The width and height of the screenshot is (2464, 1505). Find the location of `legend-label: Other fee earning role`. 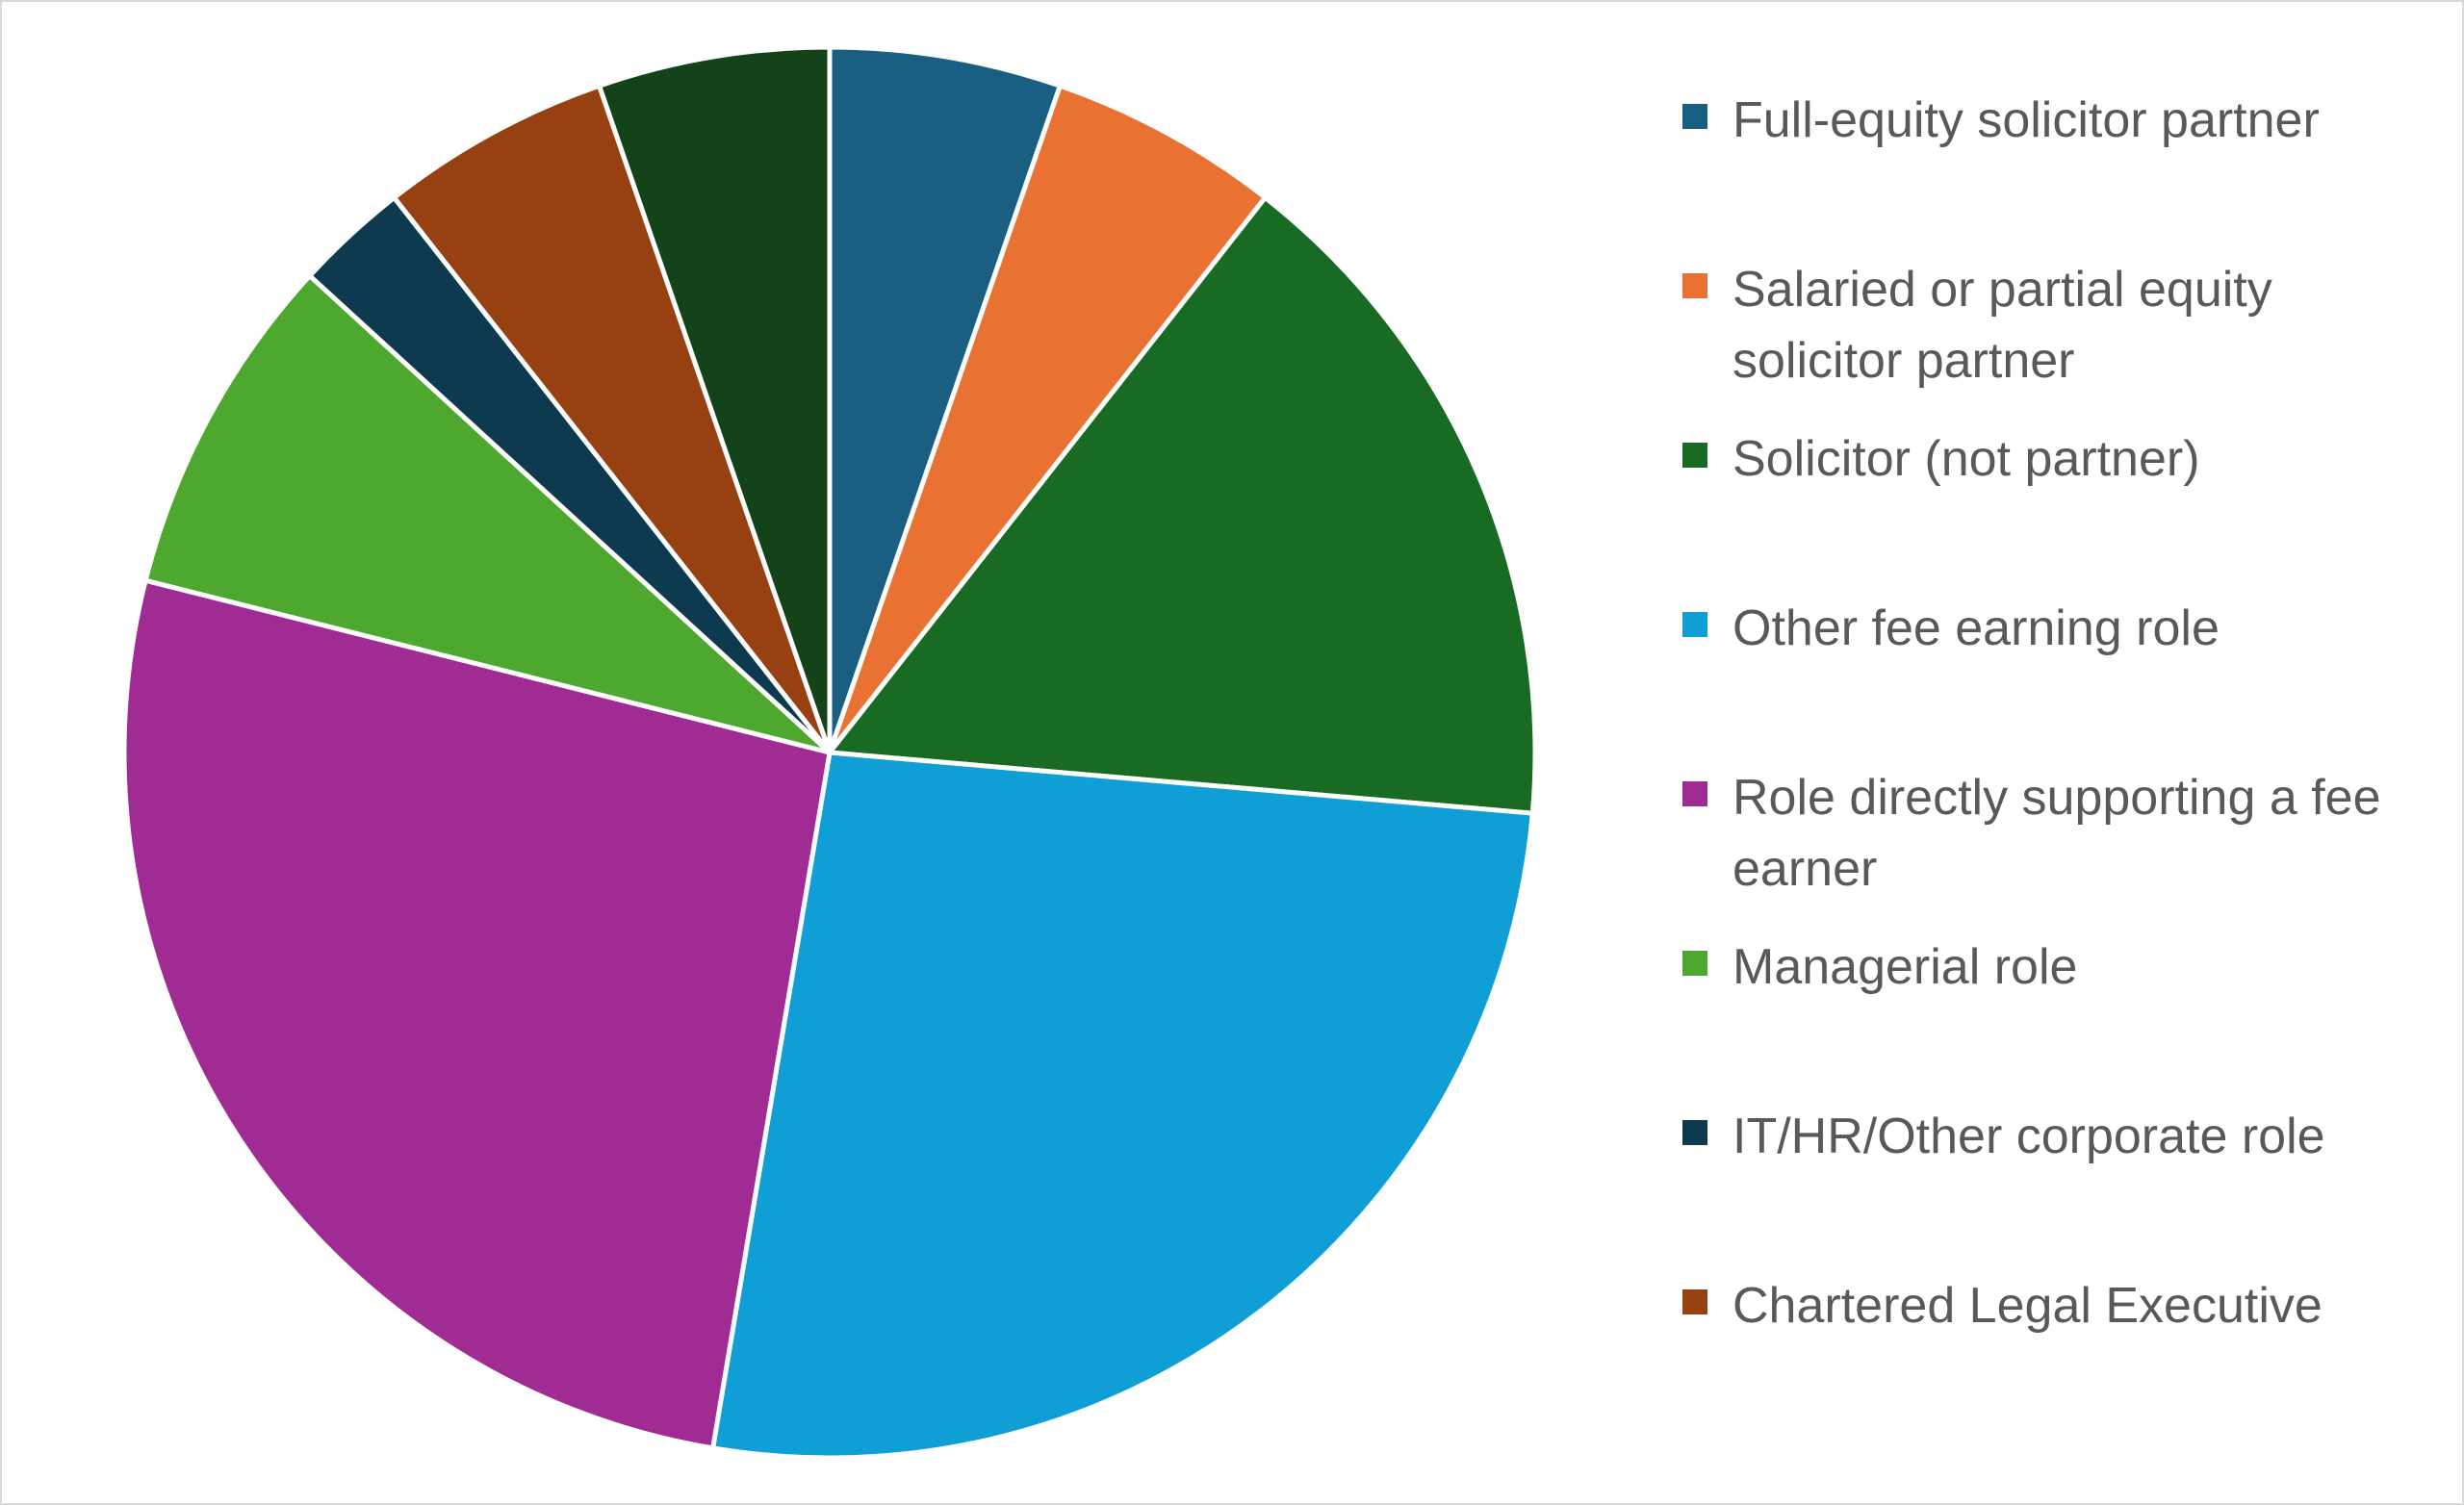

legend-label: Other fee earning role is located at coordinates (1976, 628).